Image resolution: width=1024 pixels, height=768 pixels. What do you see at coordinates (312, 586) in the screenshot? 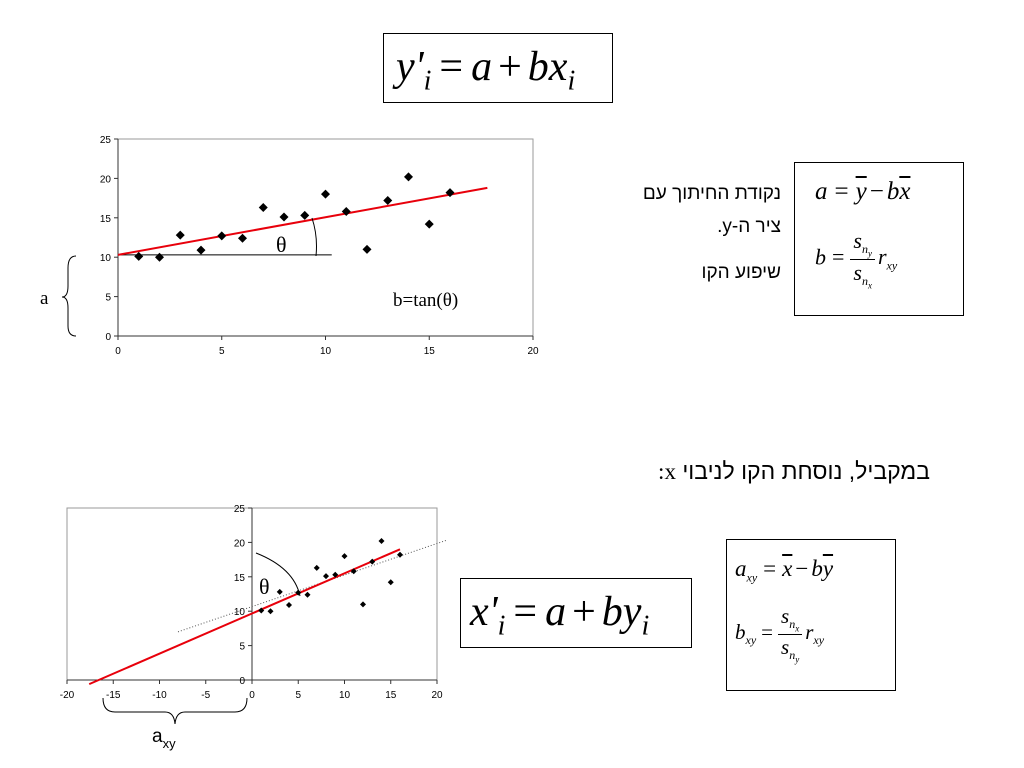
I see `dotted-regression-line` at bounding box center [312, 586].